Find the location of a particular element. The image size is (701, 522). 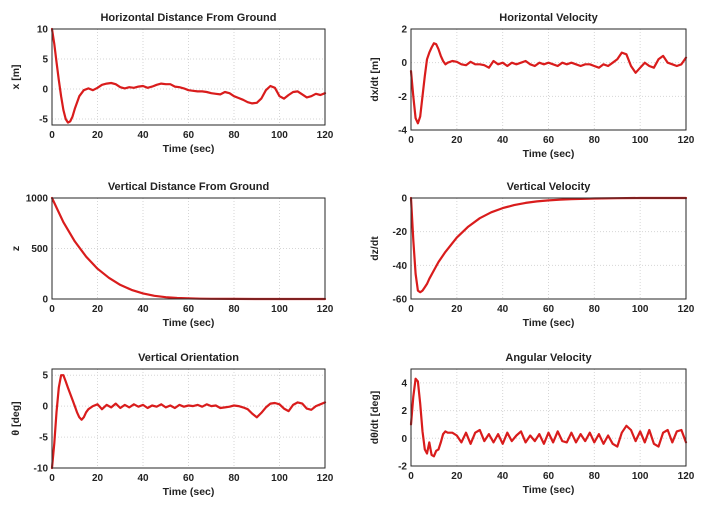

chart-3-xtick-label-1: 20 is located at coordinates (457, 309).